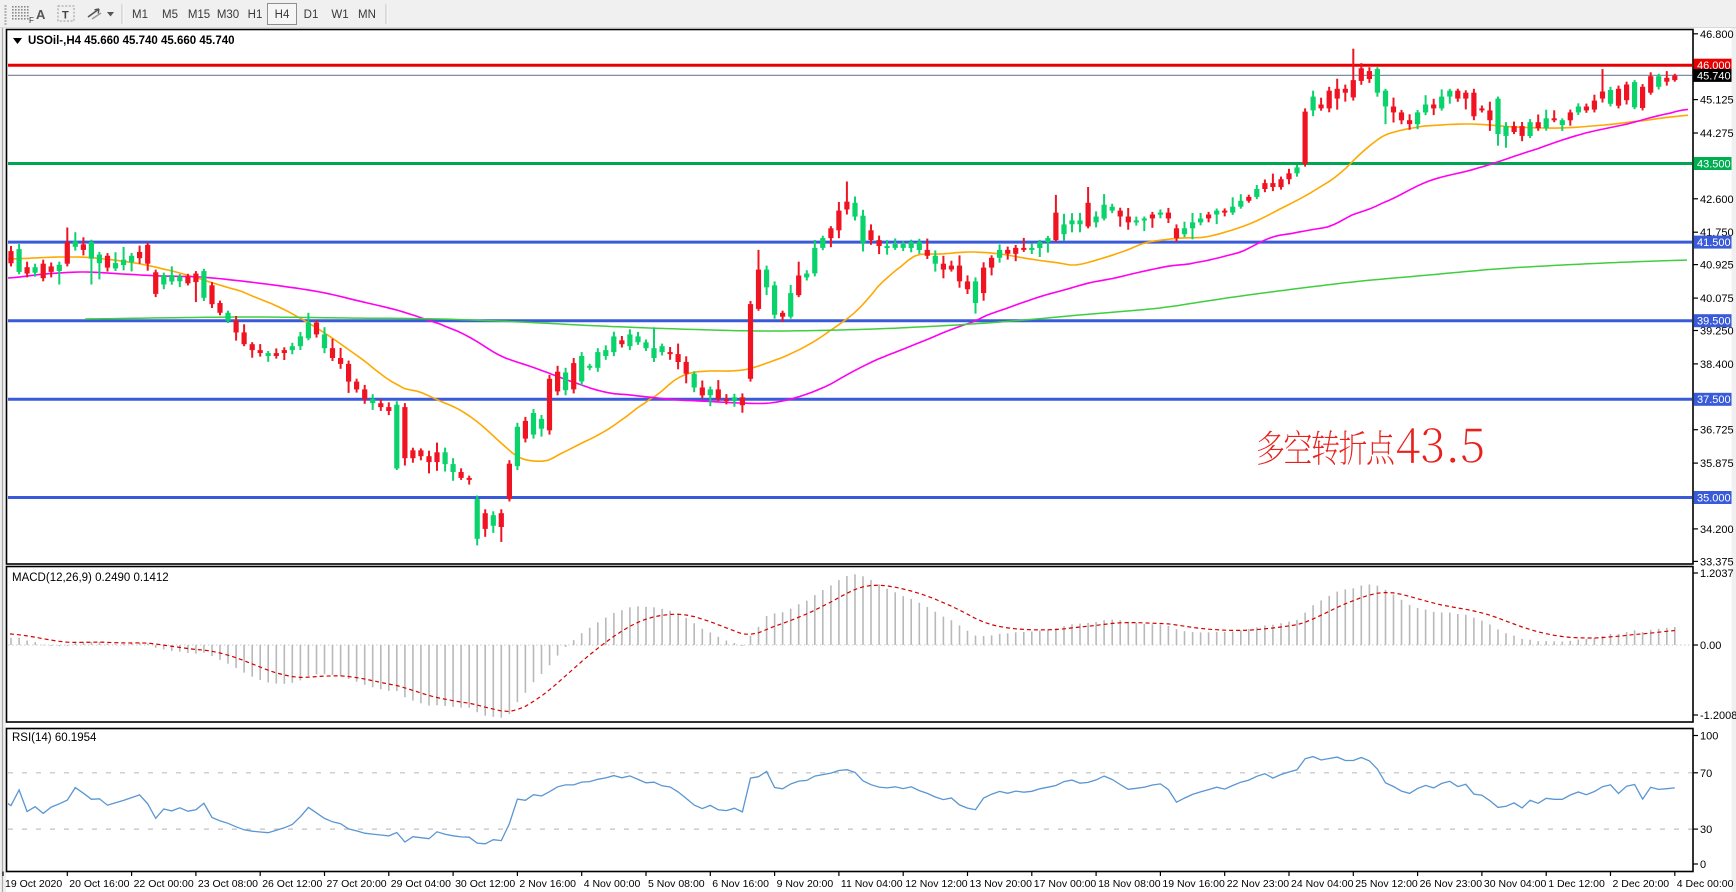  I want to click on svg-text: 9 Nov 20:00, so click(805, 884).